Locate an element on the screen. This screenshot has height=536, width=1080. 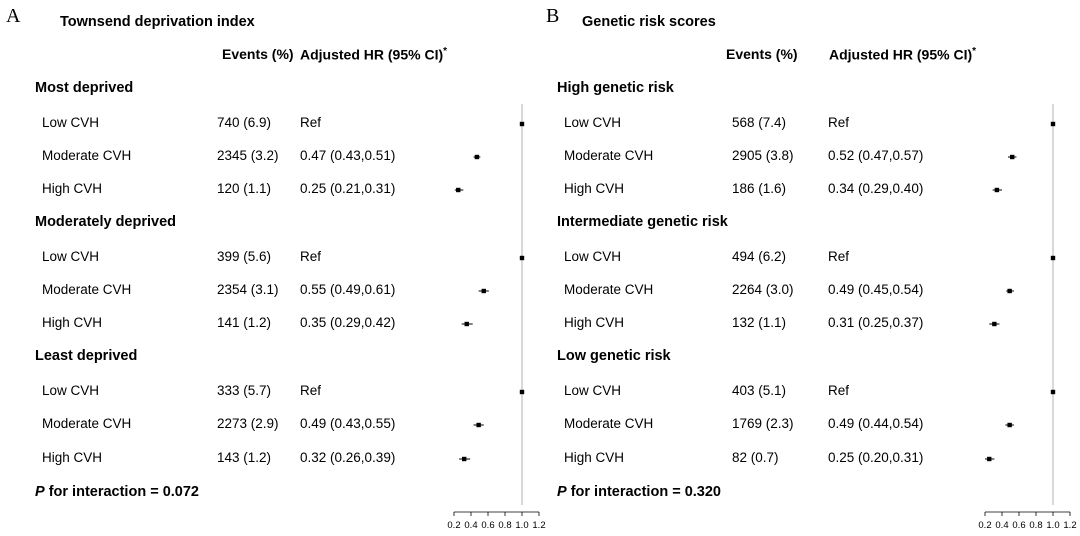
row-events: 2273 (2.9) is located at coordinates (248, 423).